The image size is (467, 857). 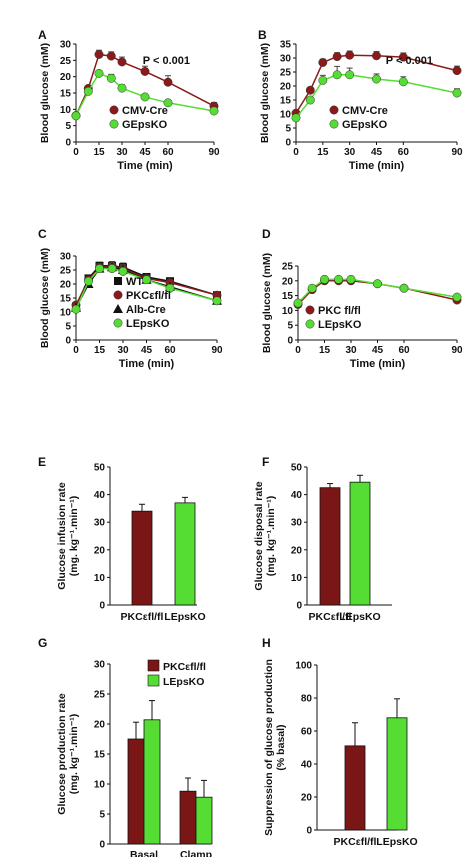 I want to click on legend-label: WT, so click(x=134, y=282).